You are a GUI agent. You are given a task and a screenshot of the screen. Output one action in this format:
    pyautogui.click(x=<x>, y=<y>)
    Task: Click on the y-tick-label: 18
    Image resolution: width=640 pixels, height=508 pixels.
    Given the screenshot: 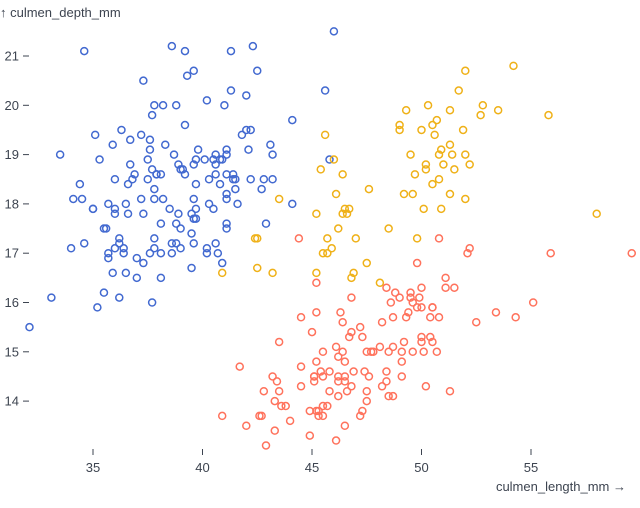 What is the action you would take?
    pyautogui.click(x=12, y=203)
    